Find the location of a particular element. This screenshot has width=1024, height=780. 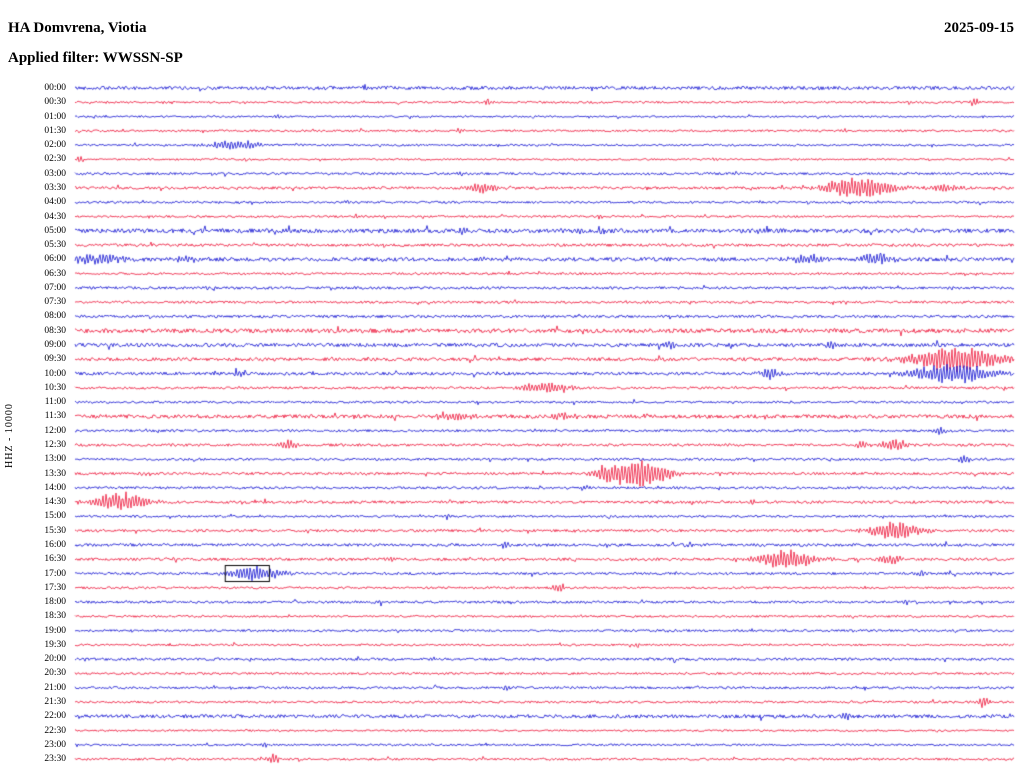

y-axis-label: HHZ - 10000 is located at coordinates (9, 435).